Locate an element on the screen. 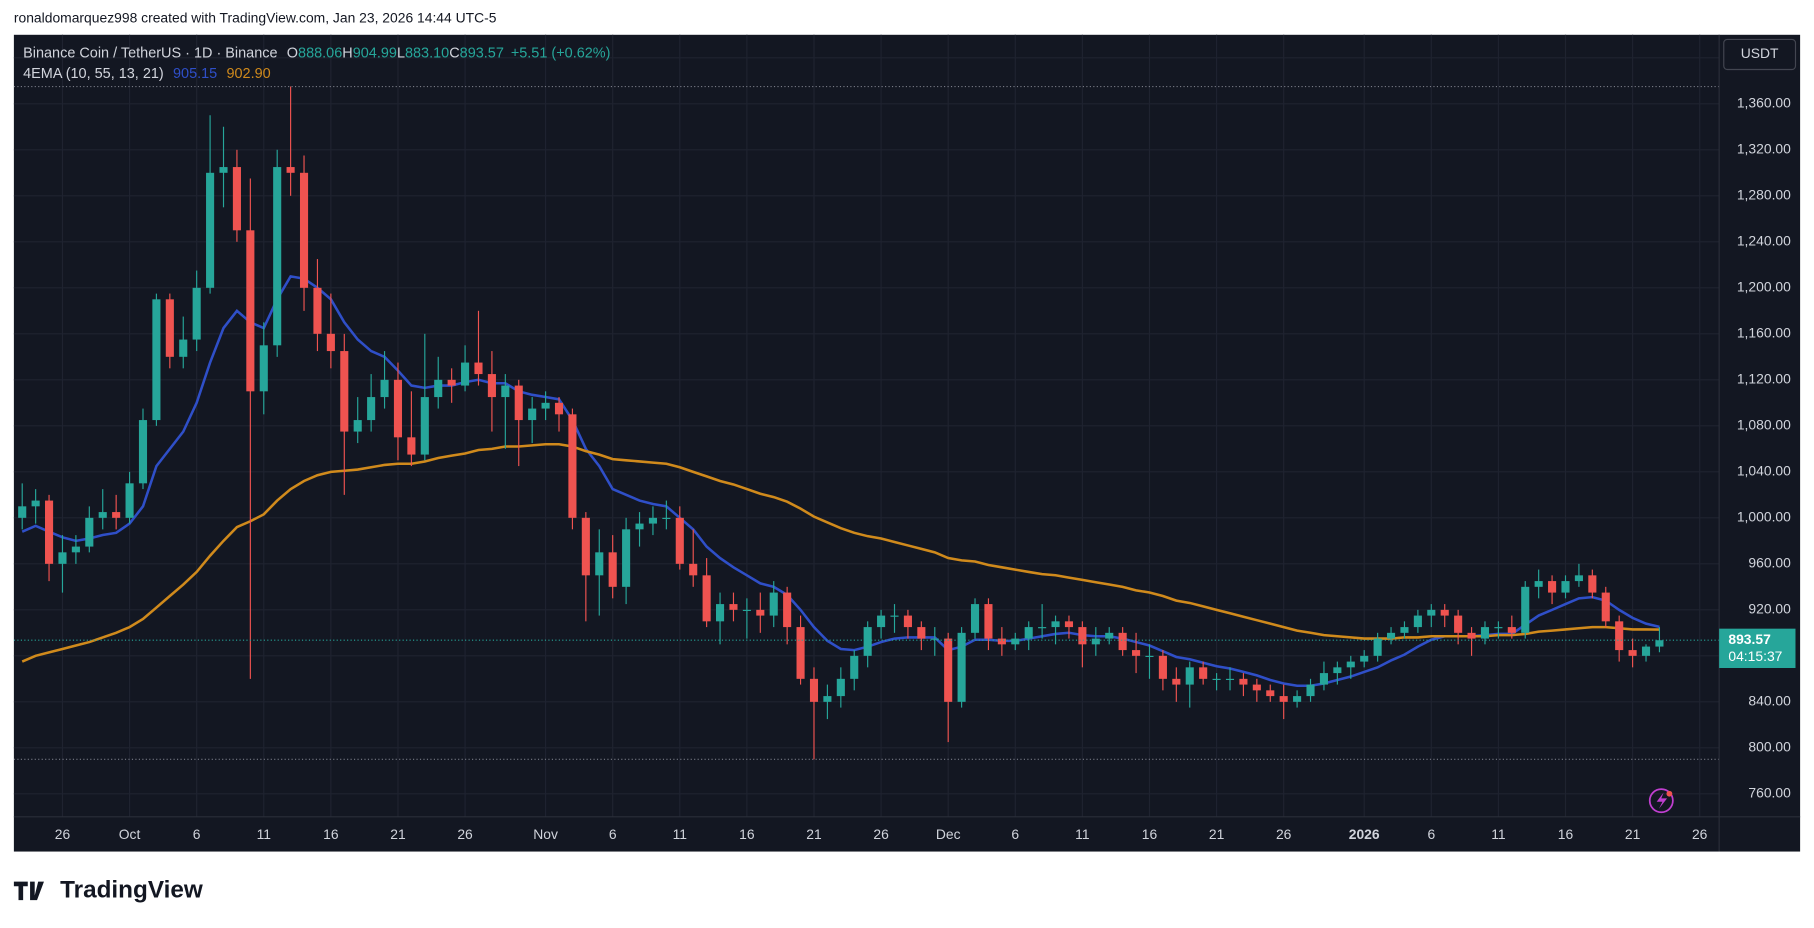 The width and height of the screenshot is (1814, 928). y-tick-label: 800.00 is located at coordinates (1769, 747).